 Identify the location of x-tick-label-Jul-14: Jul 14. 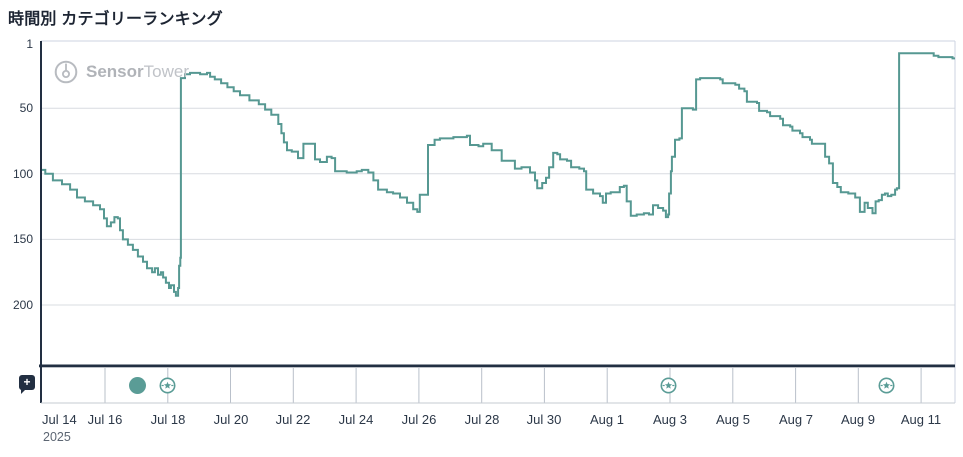
(59, 419).